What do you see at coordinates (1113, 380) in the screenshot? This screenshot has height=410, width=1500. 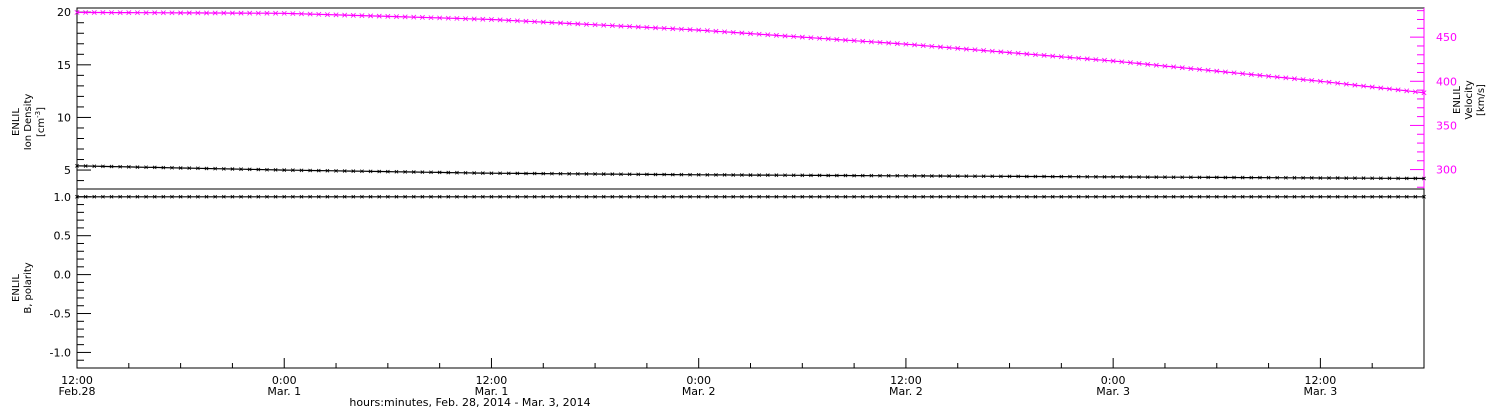 I see `x-tick-label-time: 0:00` at bounding box center [1113, 380].